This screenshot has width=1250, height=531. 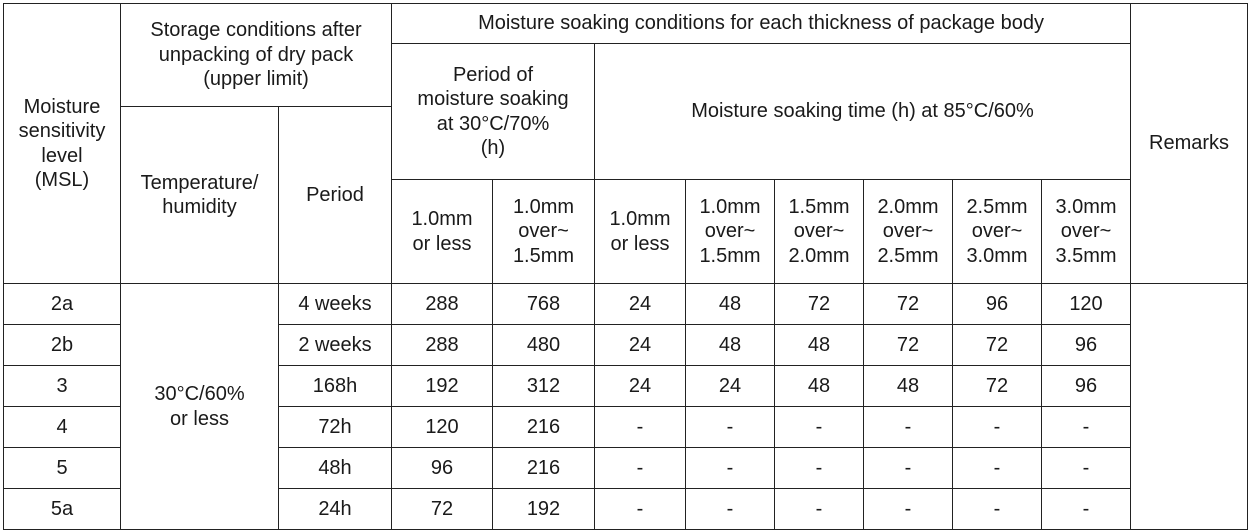 I want to click on msl-cell: 5a, so click(x=62, y=509).